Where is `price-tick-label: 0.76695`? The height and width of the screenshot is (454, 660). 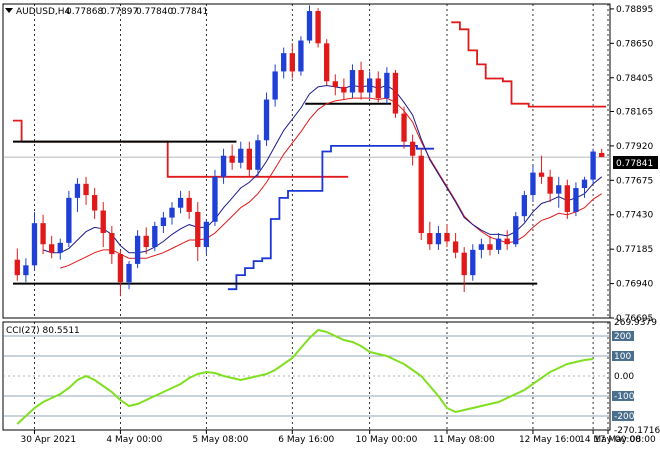
price-tick-label: 0.76695 is located at coordinates (634, 319).